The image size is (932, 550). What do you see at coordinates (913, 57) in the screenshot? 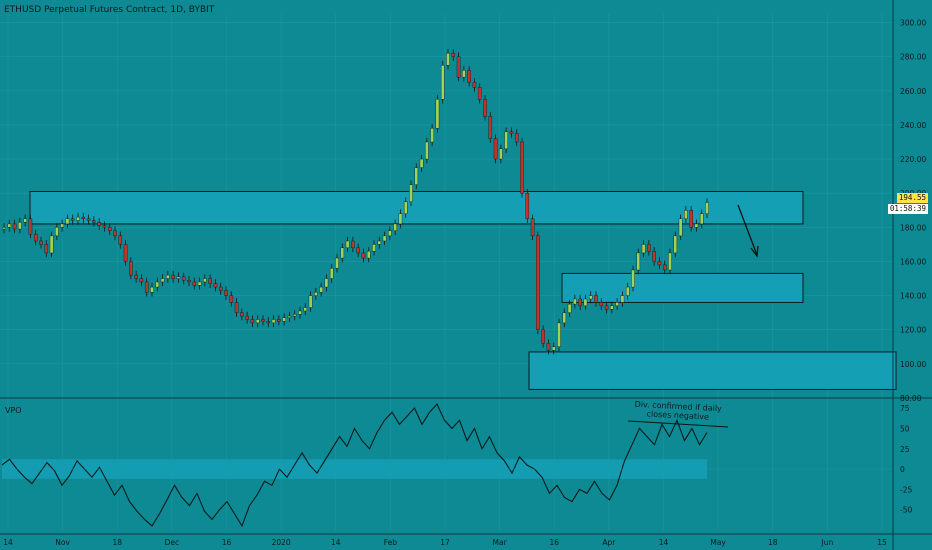
I see `price-tick-label: 280.00` at bounding box center [913, 57].